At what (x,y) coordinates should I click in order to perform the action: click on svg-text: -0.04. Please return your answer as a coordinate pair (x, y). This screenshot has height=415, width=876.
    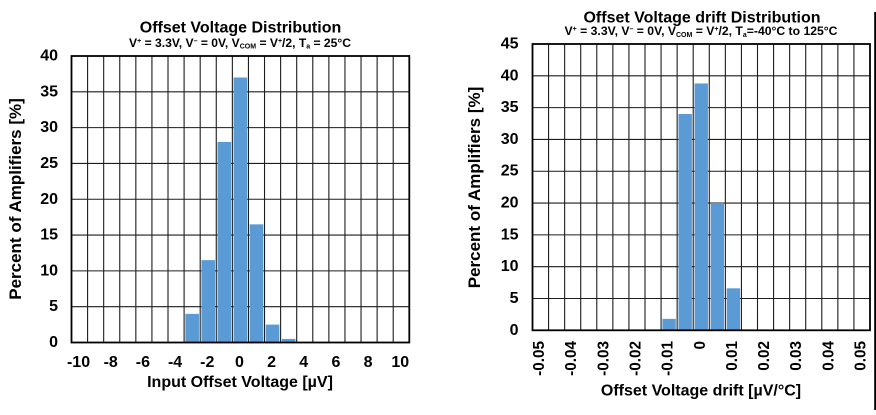
    Looking at the image, I should click on (571, 358).